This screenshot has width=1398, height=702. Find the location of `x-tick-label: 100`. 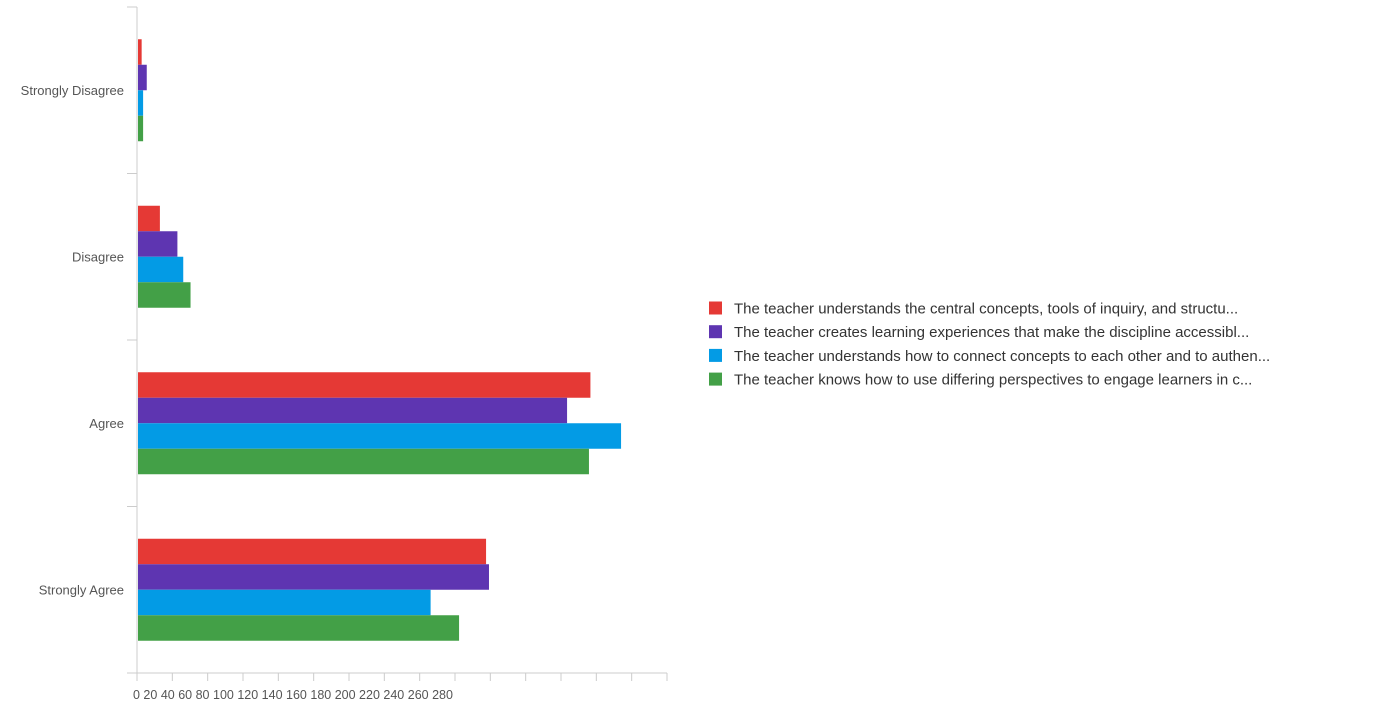

x-tick-label: 100 is located at coordinates (222, 695).